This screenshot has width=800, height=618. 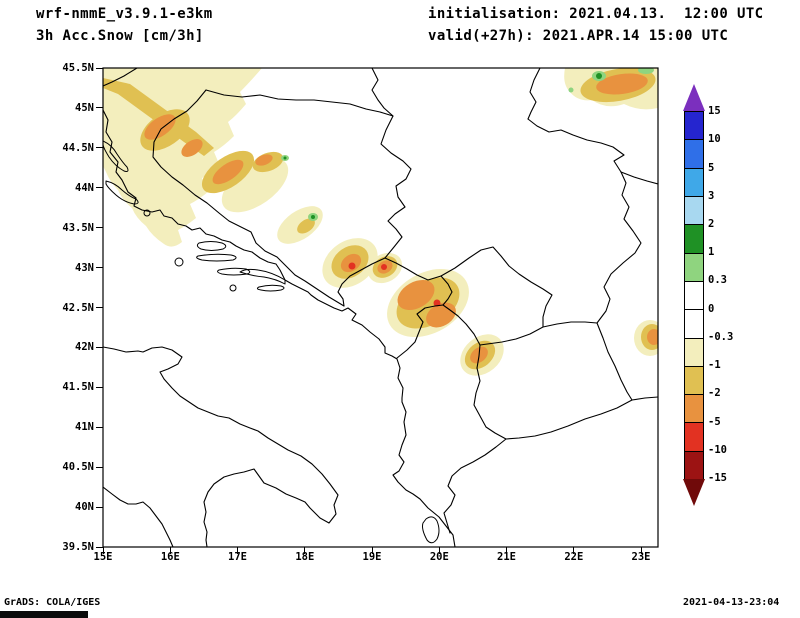 I want to click on border-montenegro-albania, so click(x=420, y=331).